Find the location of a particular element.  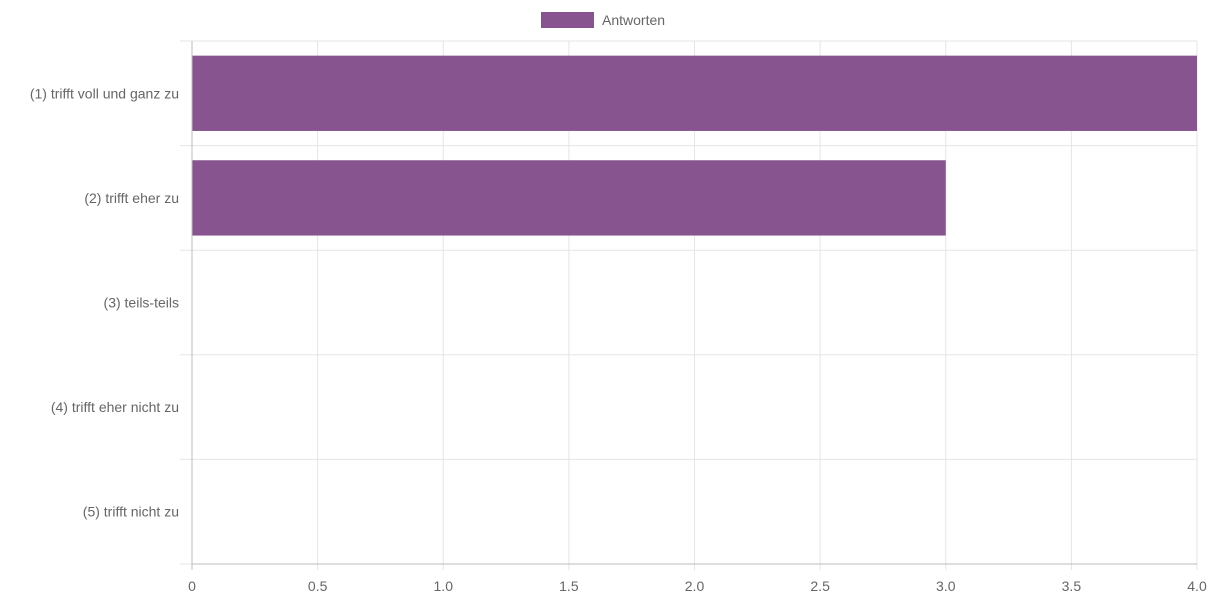

x-tick-label: 1.5 is located at coordinates (569, 586).